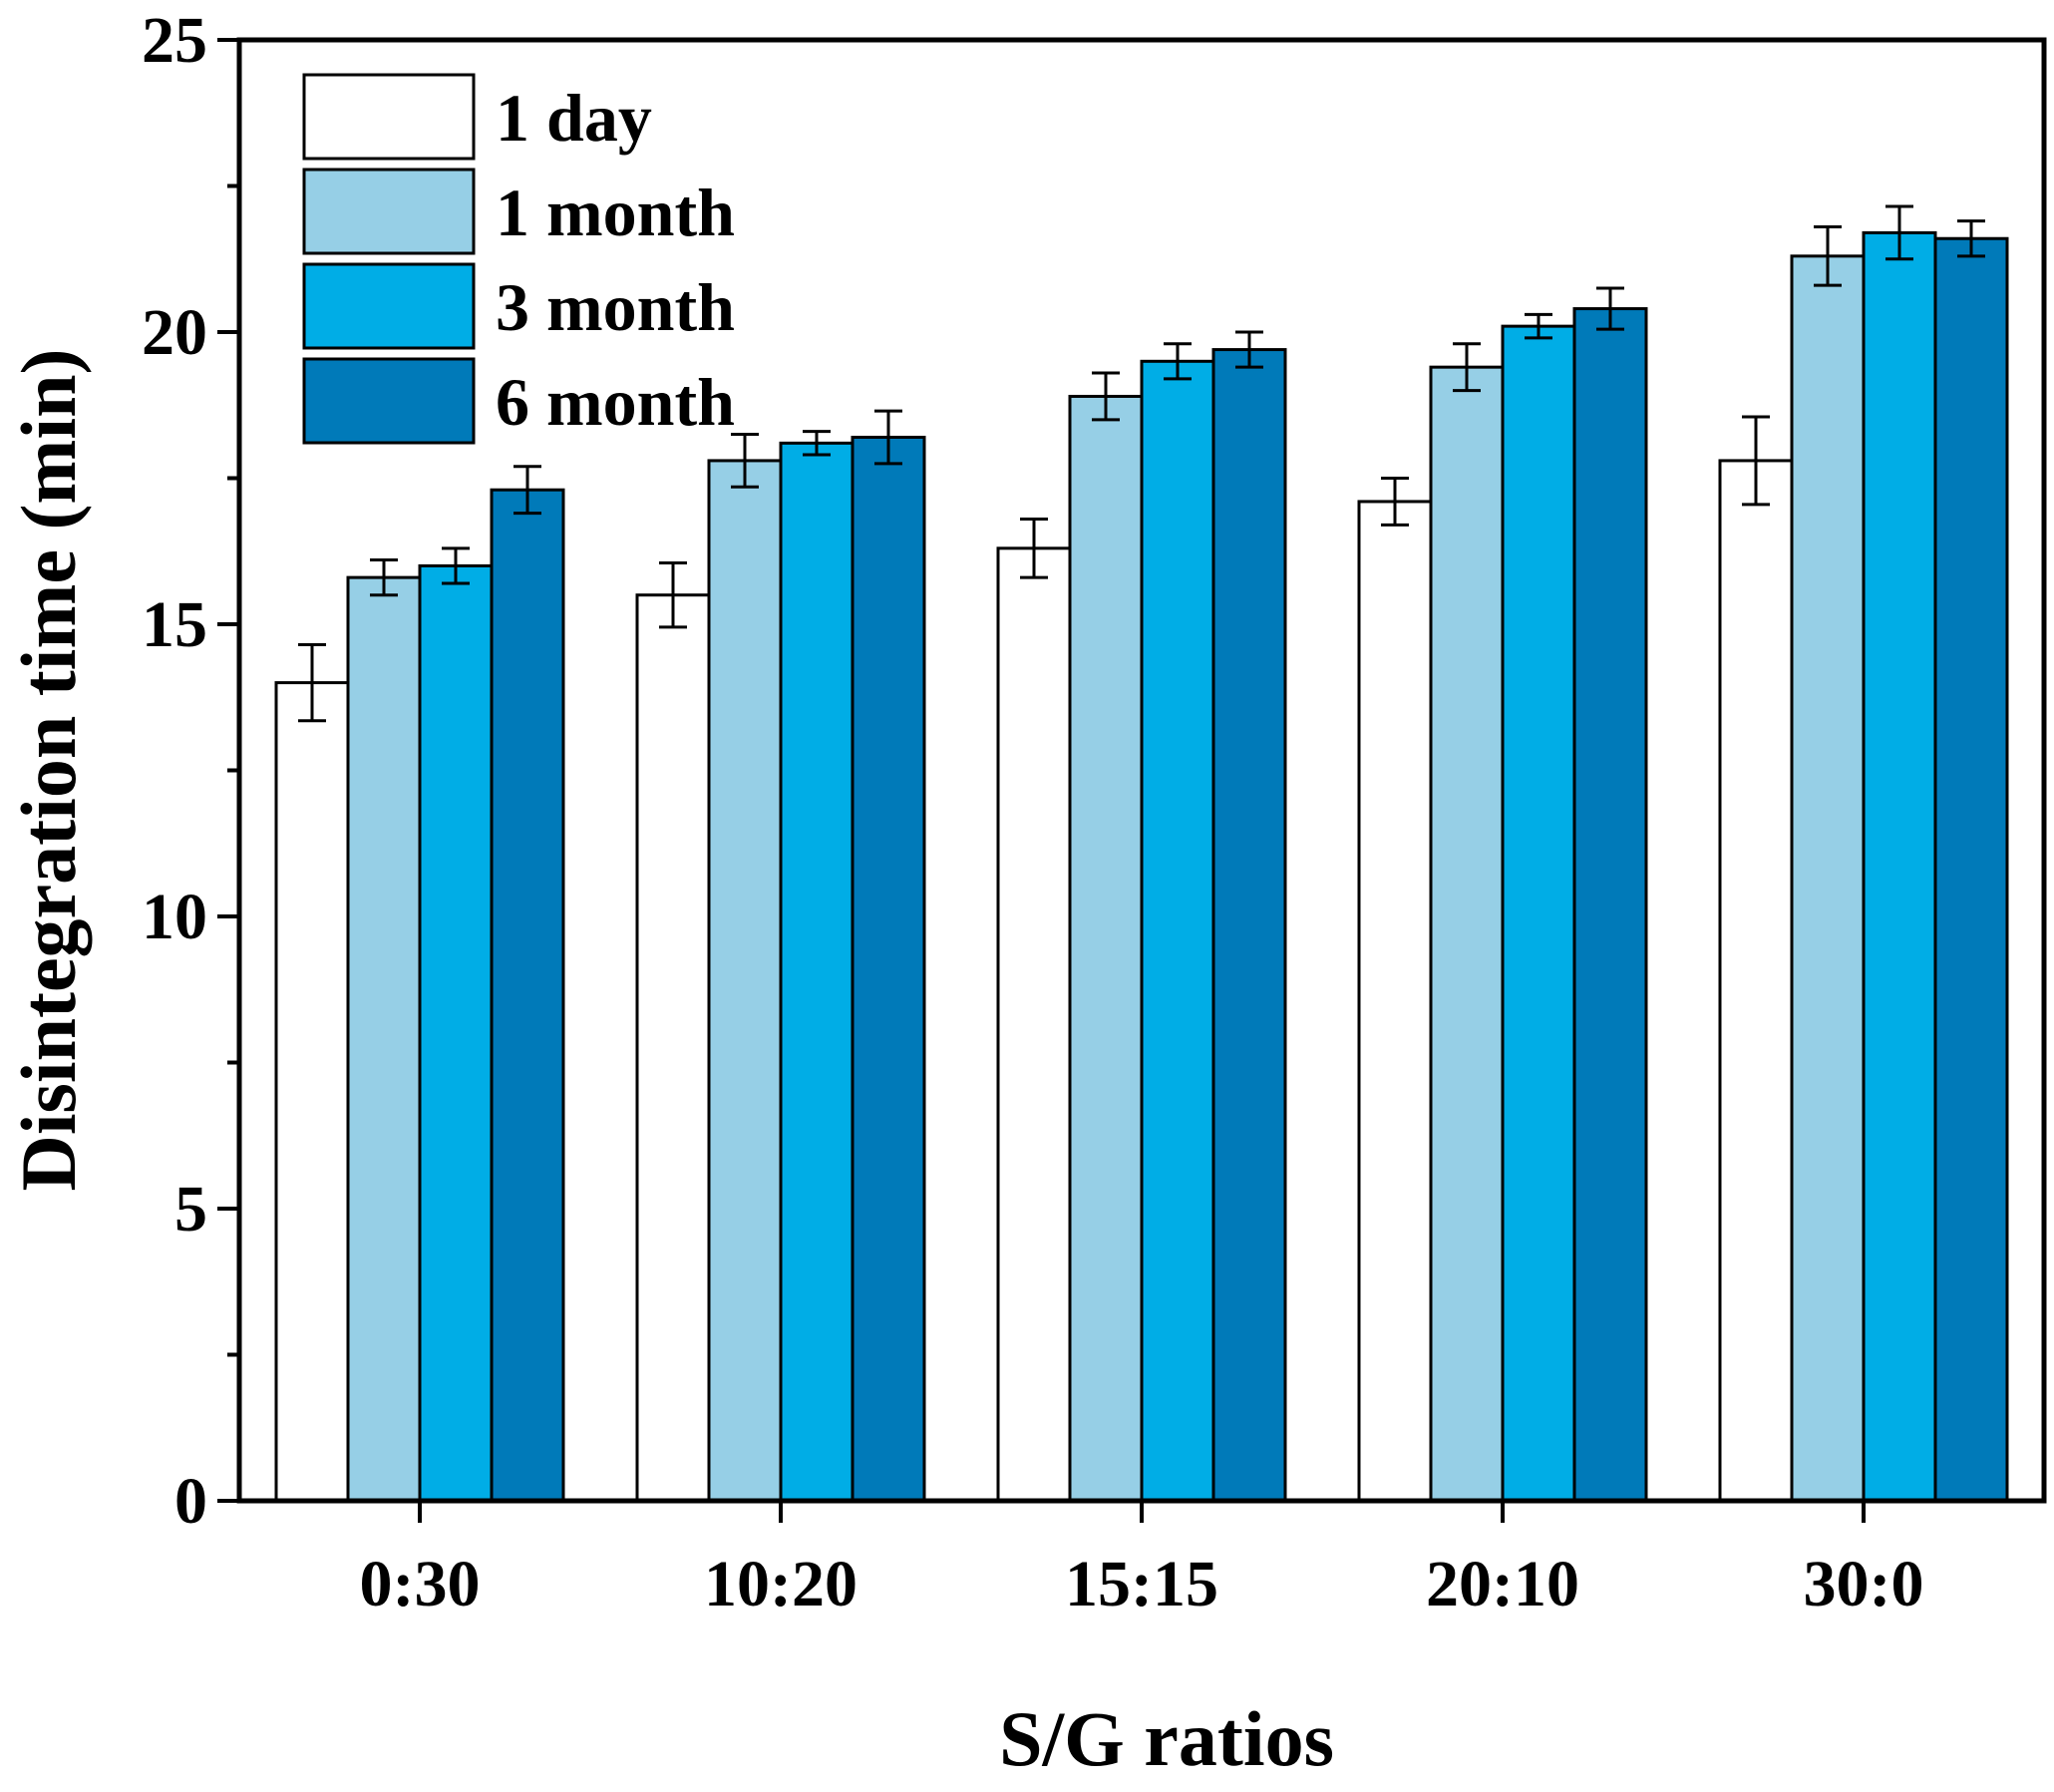 The width and height of the screenshot is (2054, 1792). I want to click on y-axis: 0 5 10 15 20 25, so click(190, 771).